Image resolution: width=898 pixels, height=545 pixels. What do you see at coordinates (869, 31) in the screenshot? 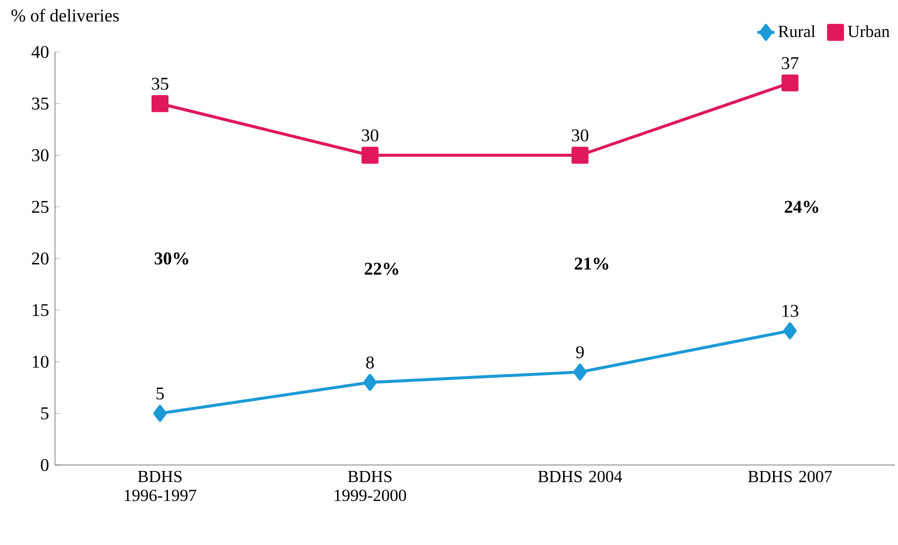
I see `legend-label: Urban` at bounding box center [869, 31].